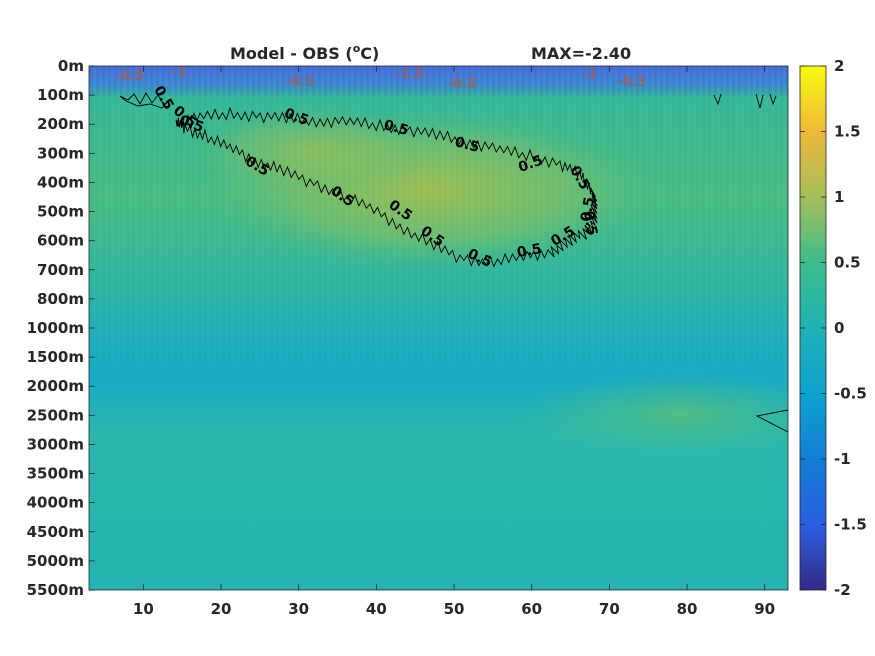 The width and height of the screenshot is (875, 656). Describe the element at coordinates (764, 609) in the screenshot. I see `x-tick-label: 90` at that location.